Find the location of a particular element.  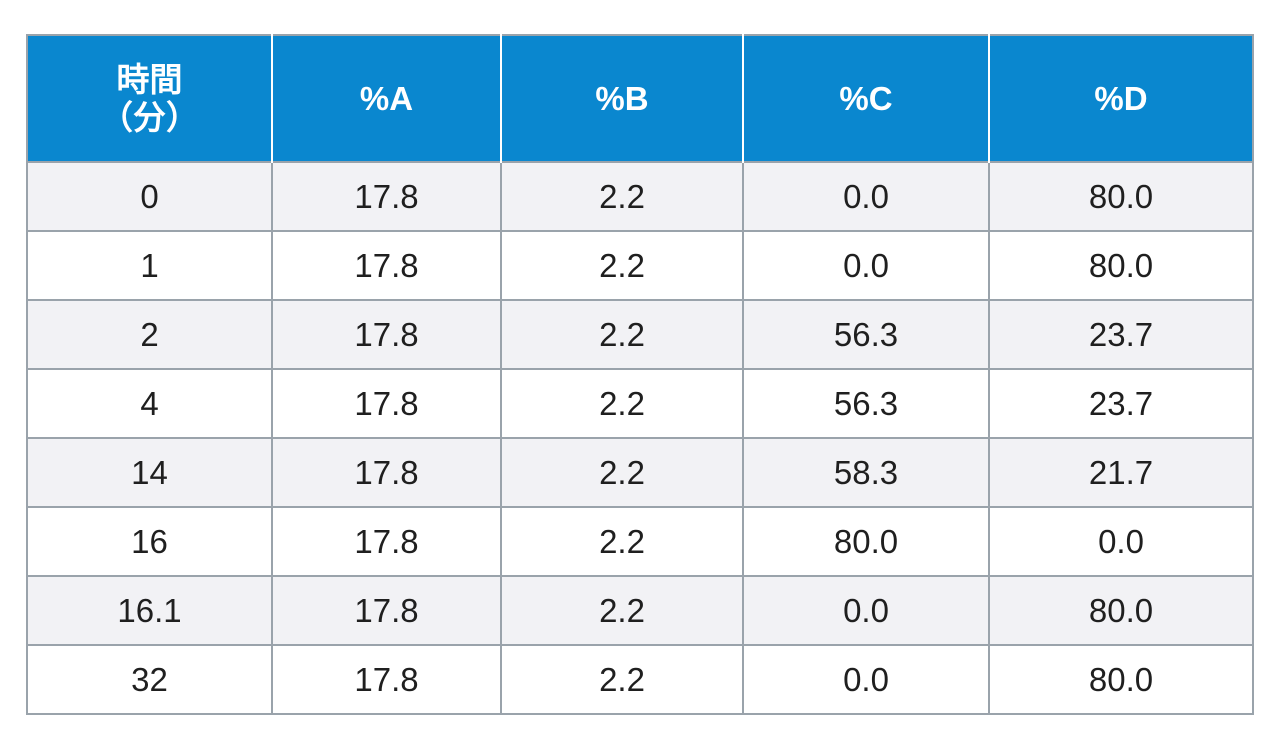

cell-time: 4 is located at coordinates (149, 403).